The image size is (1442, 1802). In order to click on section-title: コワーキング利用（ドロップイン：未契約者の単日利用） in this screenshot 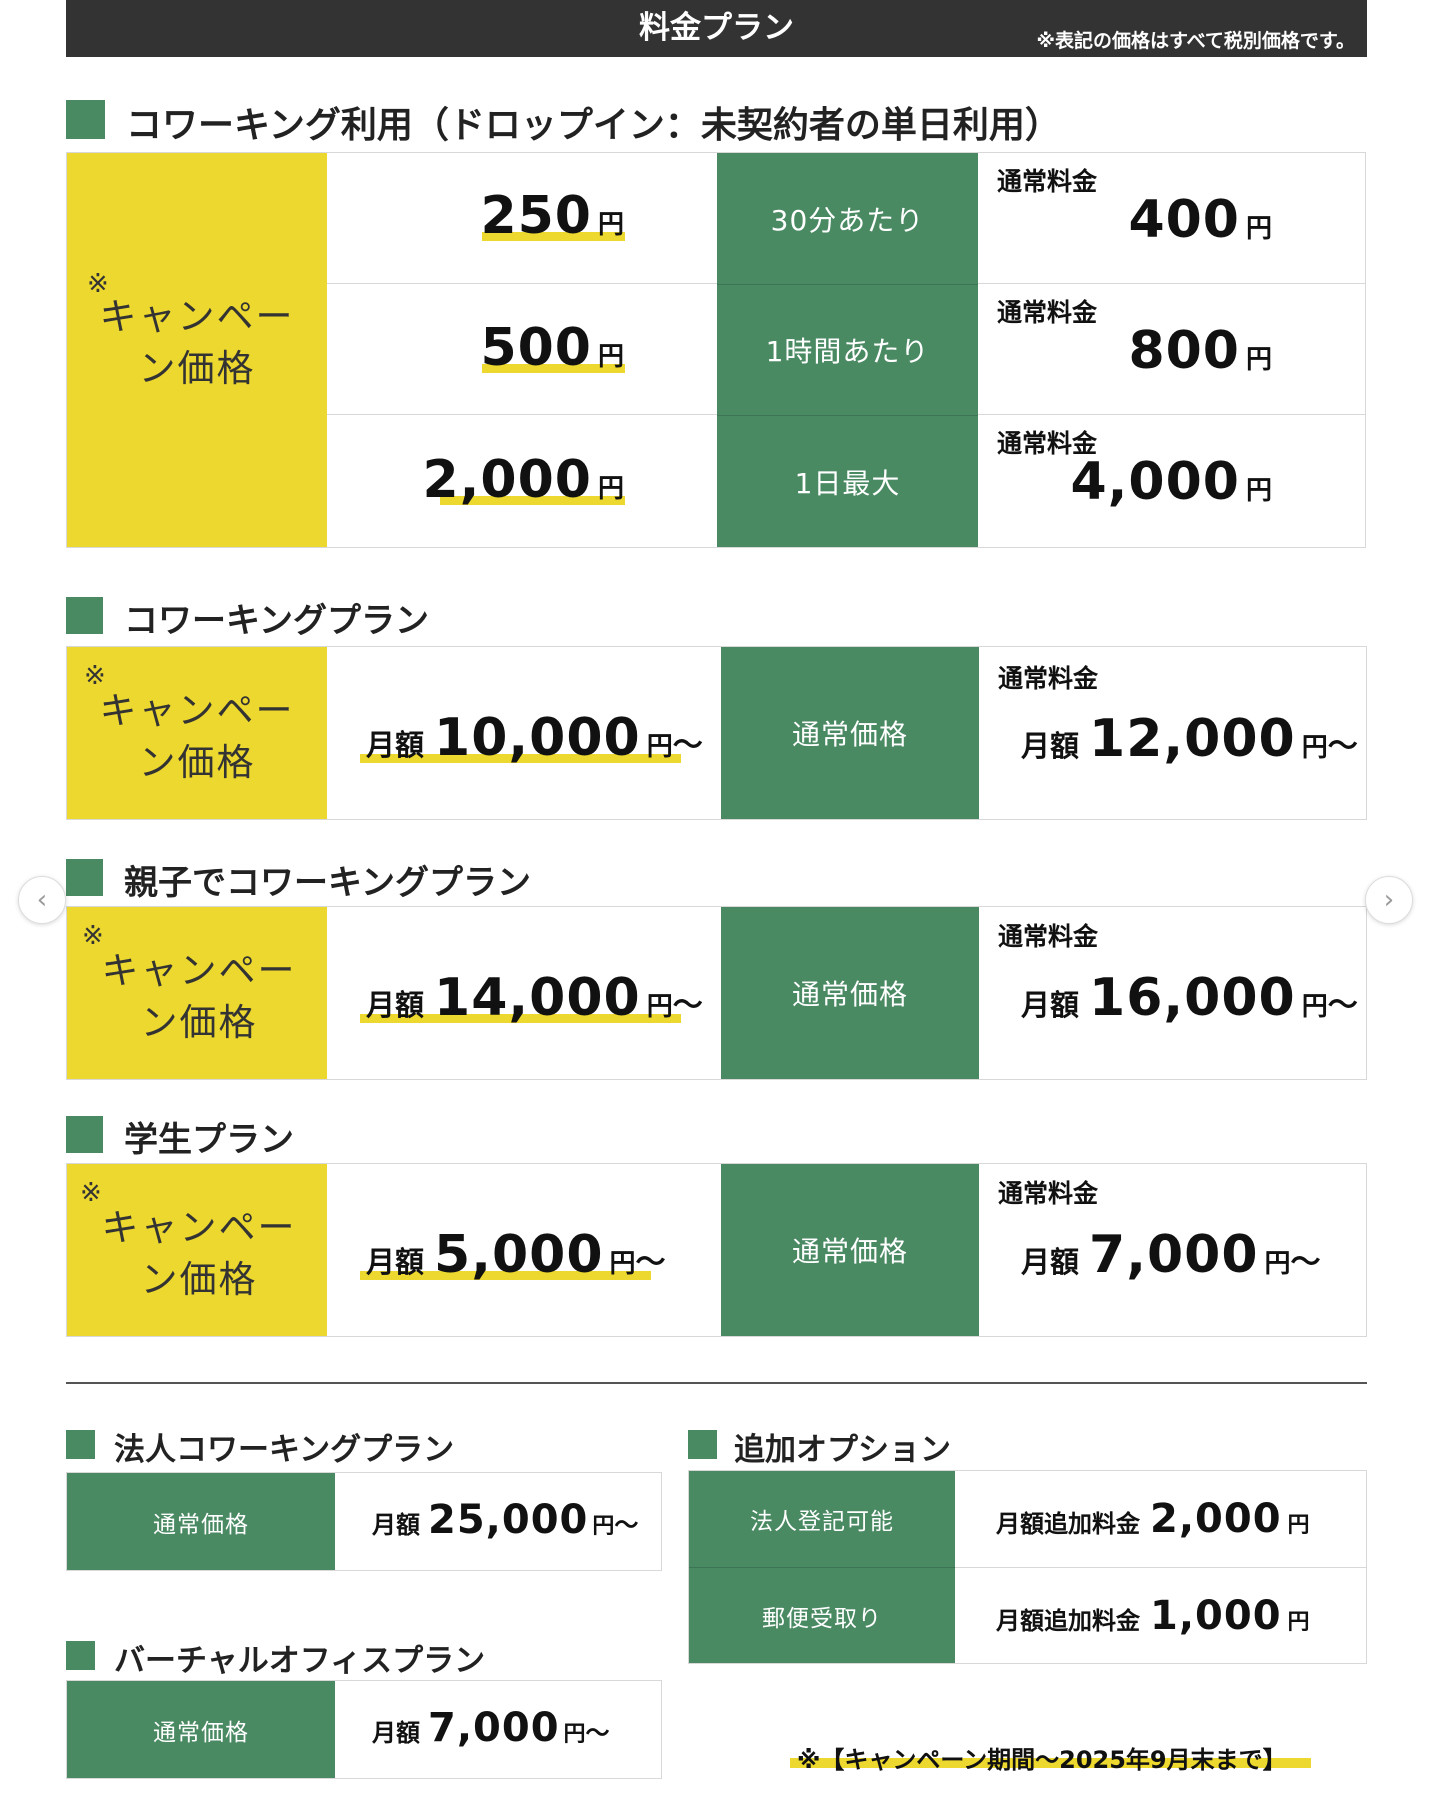, I will do `click(593, 125)`.